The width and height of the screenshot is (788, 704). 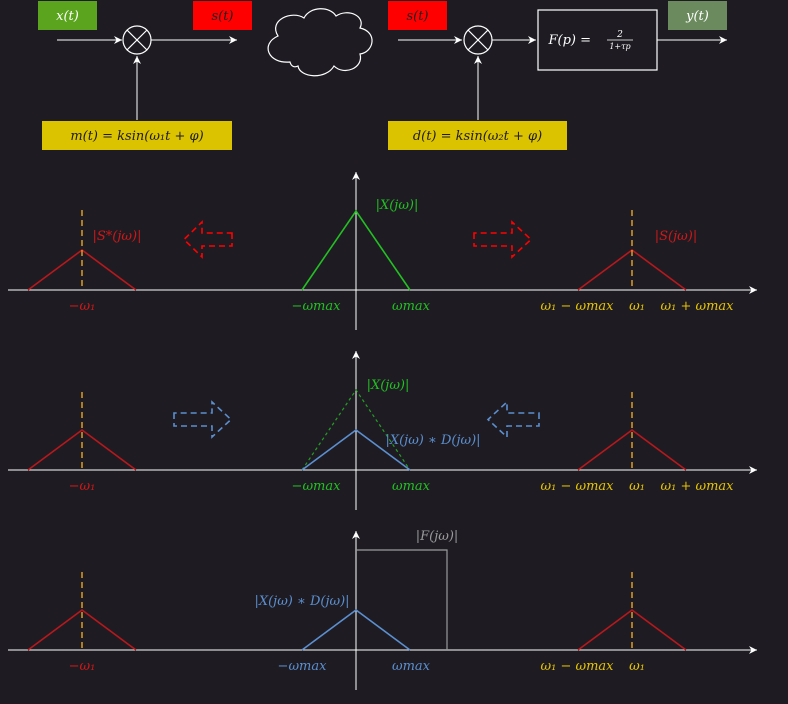 What do you see at coordinates (411, 486) in the screenshot?
I see `wmax-label-2: ωmax` at bounding box center [411, 486].